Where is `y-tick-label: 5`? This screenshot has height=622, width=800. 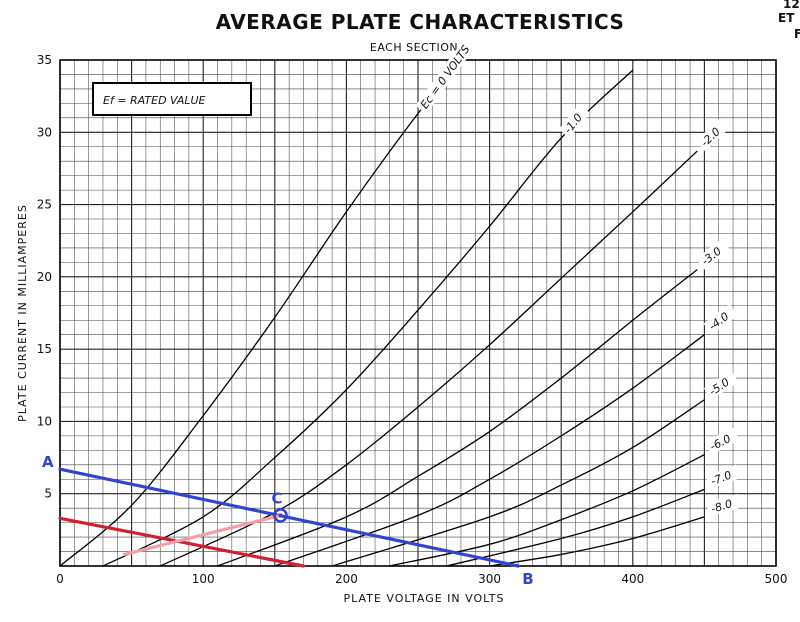 y-tick-label: 5 is located at coordinates (48, 494).